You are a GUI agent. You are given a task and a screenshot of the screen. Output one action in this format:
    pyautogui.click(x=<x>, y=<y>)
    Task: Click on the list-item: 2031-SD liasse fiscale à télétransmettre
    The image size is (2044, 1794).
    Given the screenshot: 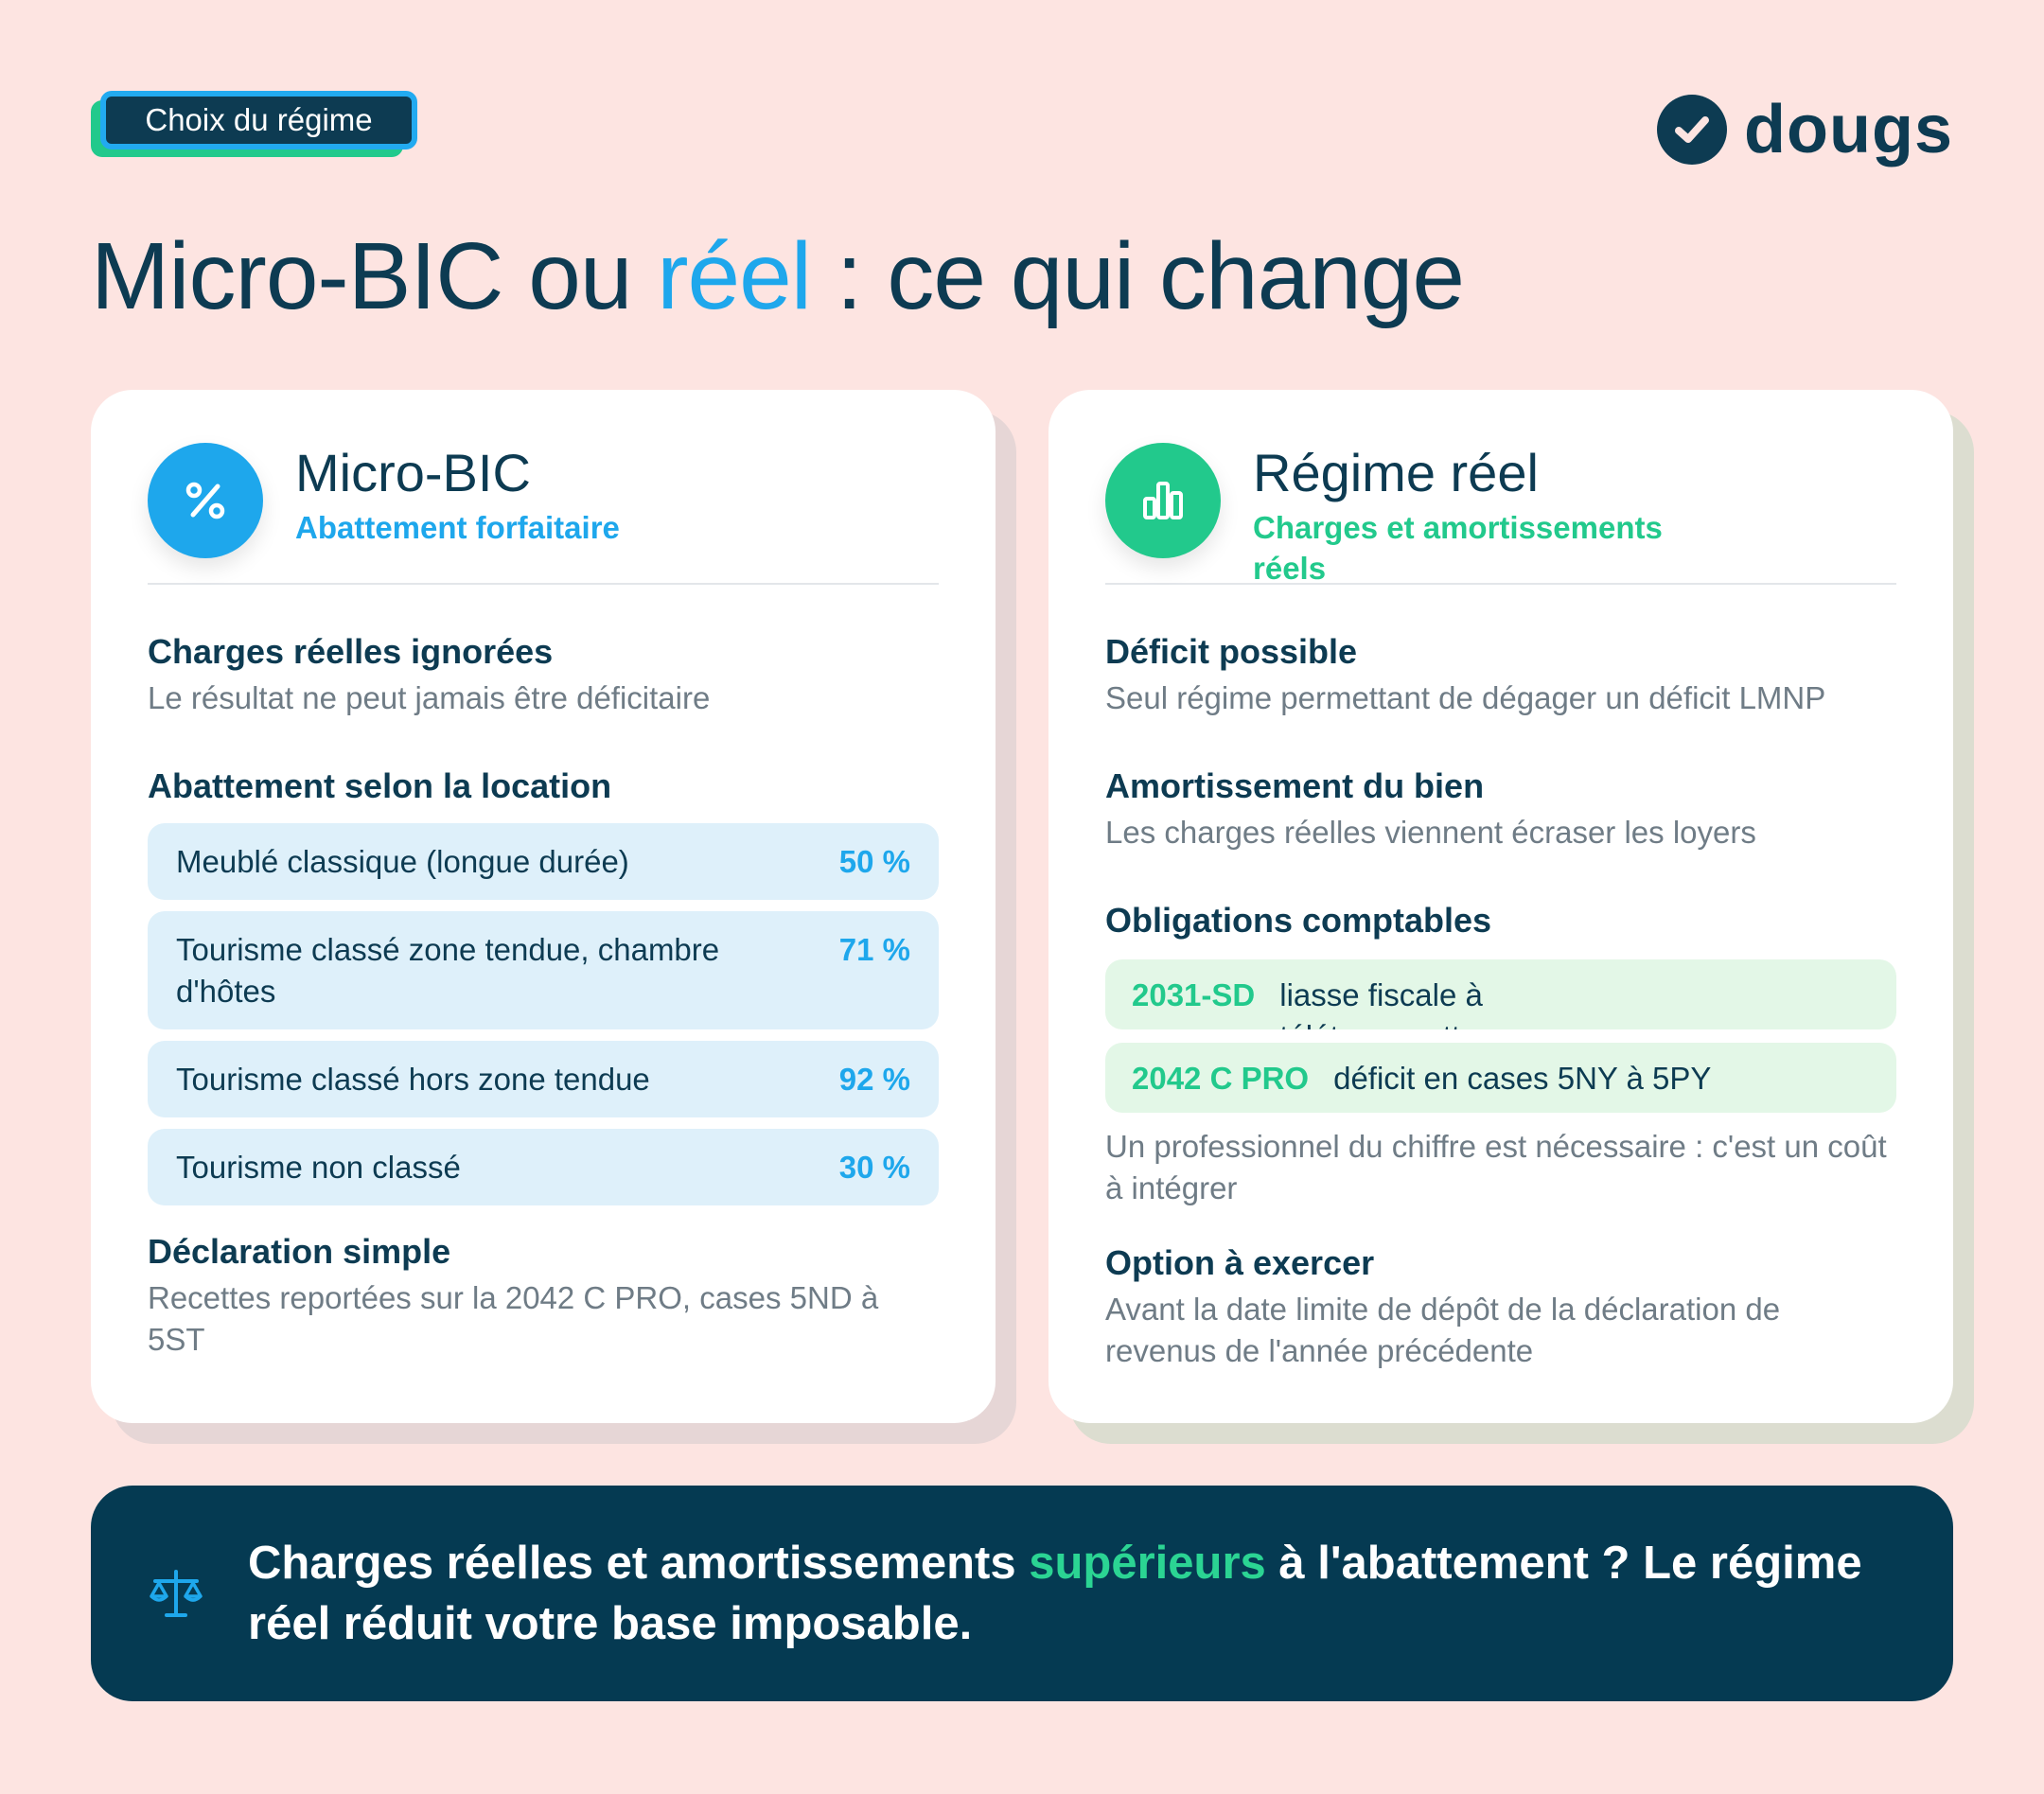 What is the action you would take?
    pyautogui.click(x=1500, y=994)
    